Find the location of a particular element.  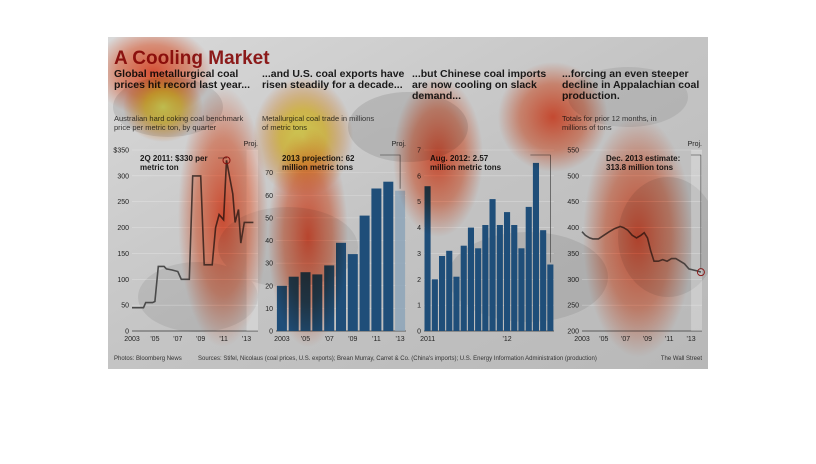

y-tick-label: 60 is located at coordinates (269, 196).